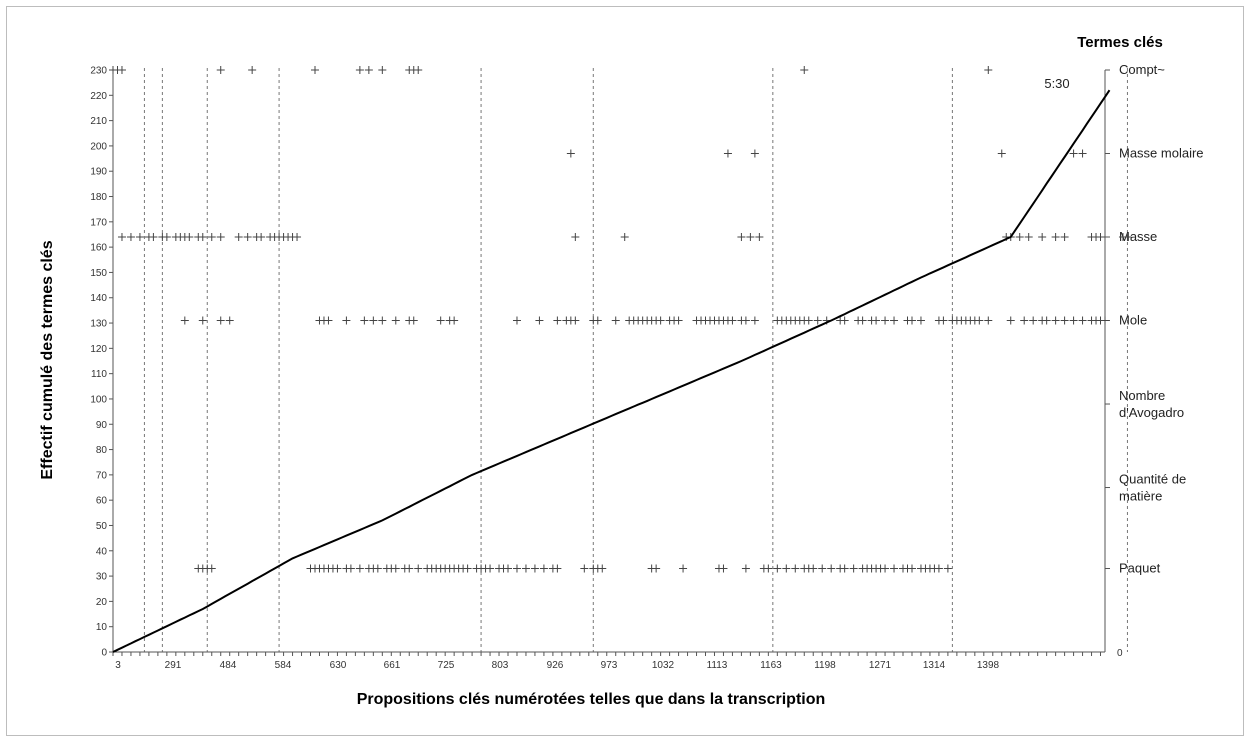 The image size is (1251, 742). I want to click on y-tick-label: 40, so click(102, 551).